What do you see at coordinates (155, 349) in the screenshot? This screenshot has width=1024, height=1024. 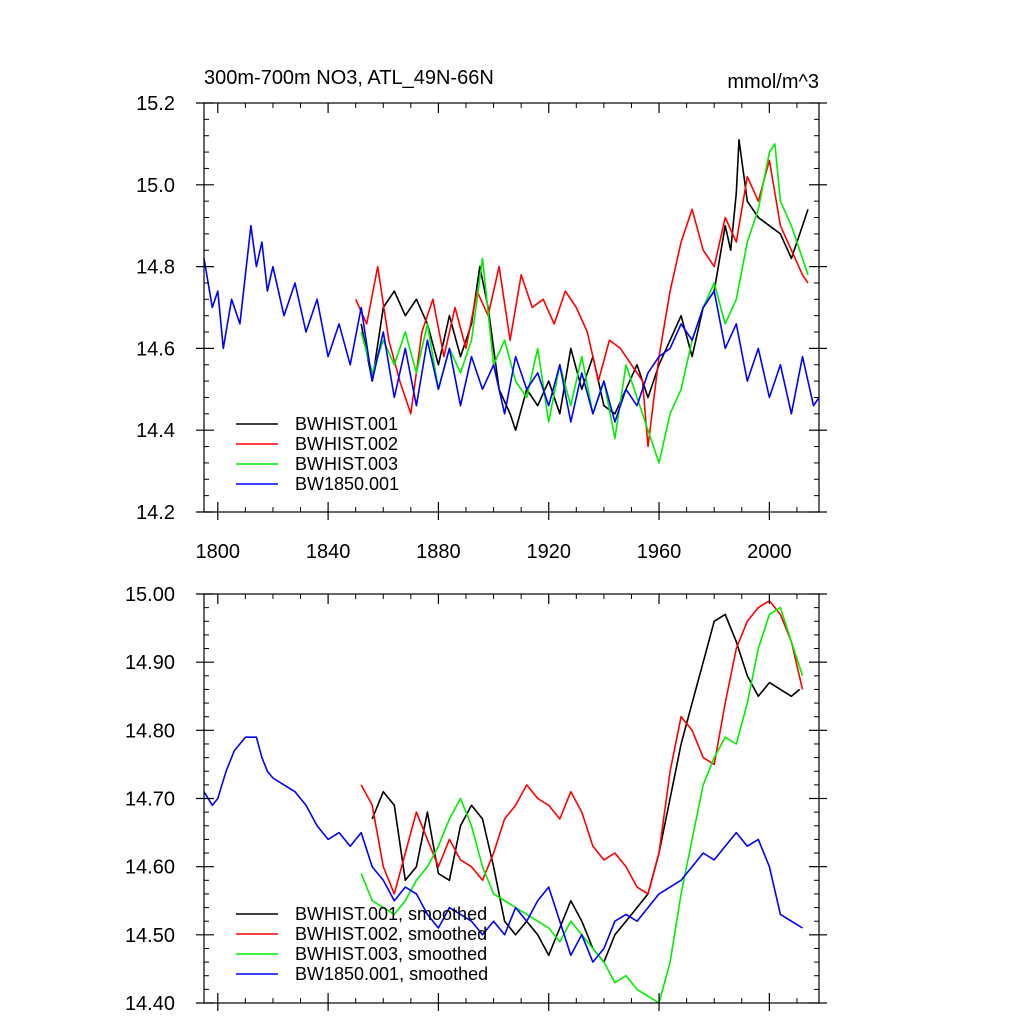 I see `y-tick-label: 14.6` at bounding box center [155, 349].